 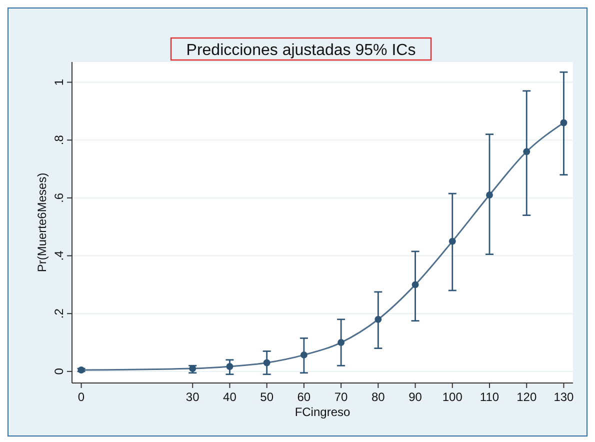 I want to click on y-axis-title: Pr(Muerte6Meses), so click(x=42, y=222).